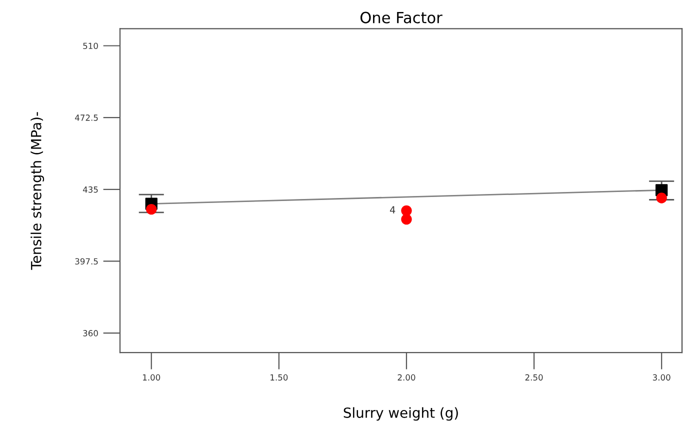 The image size is (683, 423). What do you see at coordinates (401, 414) in the screenshot?
I see `x-axis-title: Slurry weight (g)` at bounding box center [401, 414].